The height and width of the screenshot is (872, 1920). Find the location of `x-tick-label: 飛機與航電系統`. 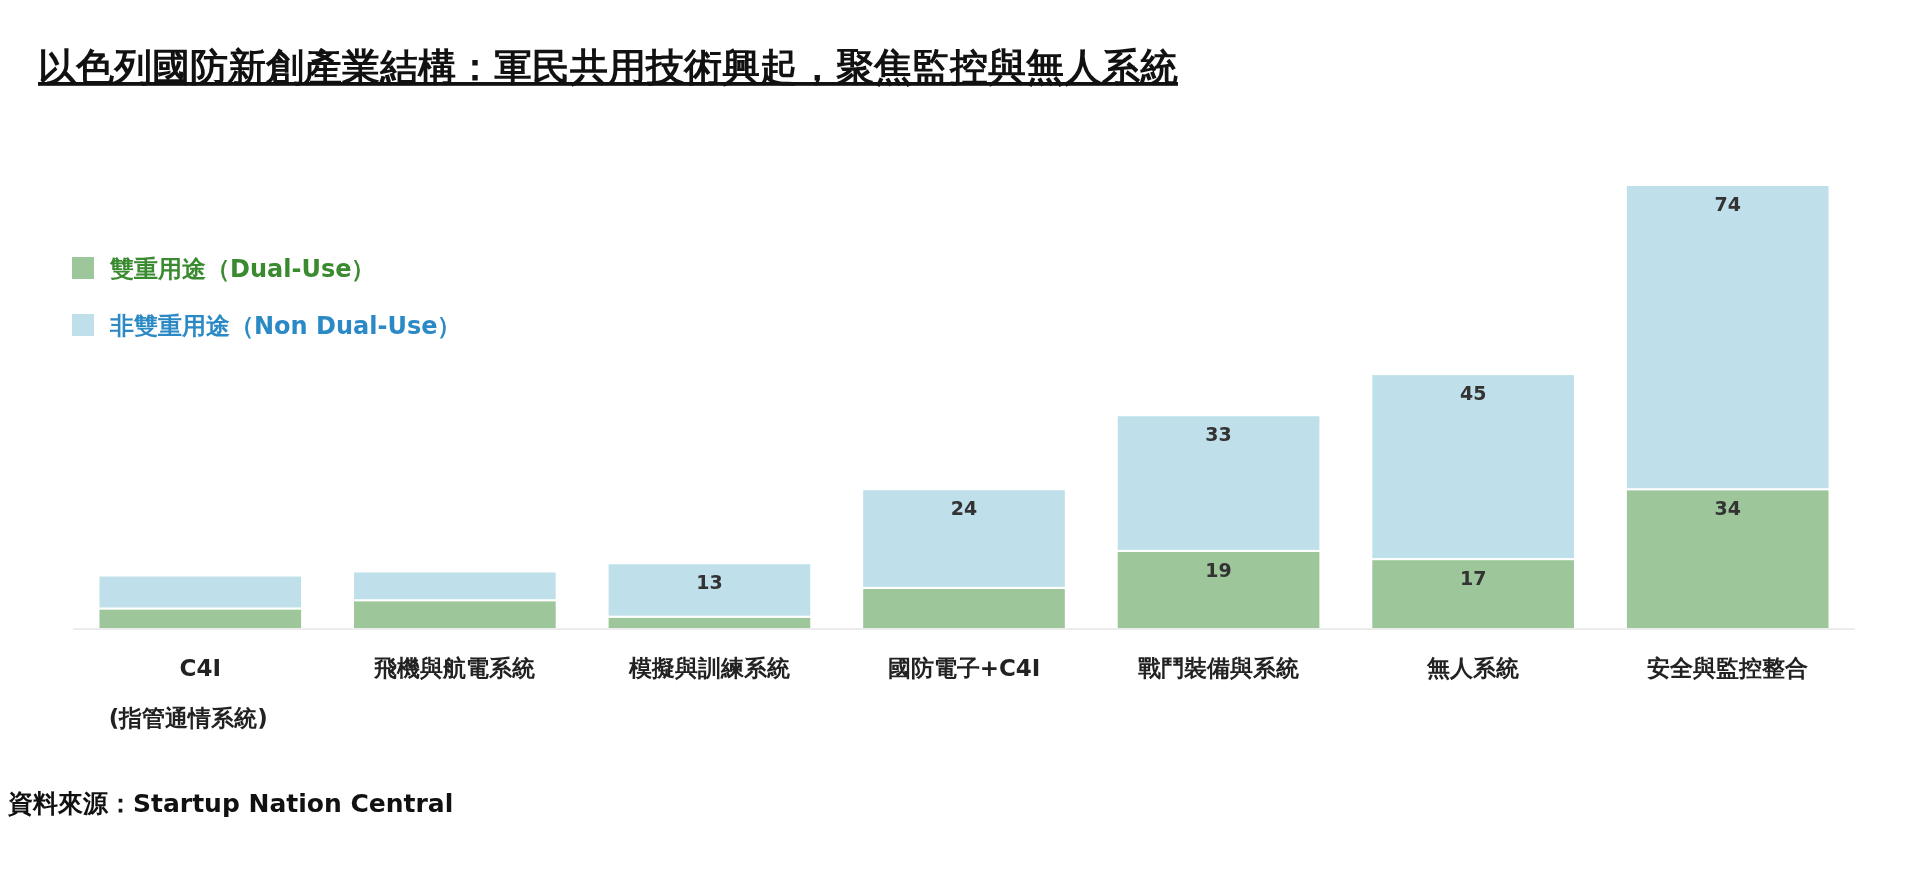

x-tick-label: 飛機與航電系統 is located at coordinates (454, 668).